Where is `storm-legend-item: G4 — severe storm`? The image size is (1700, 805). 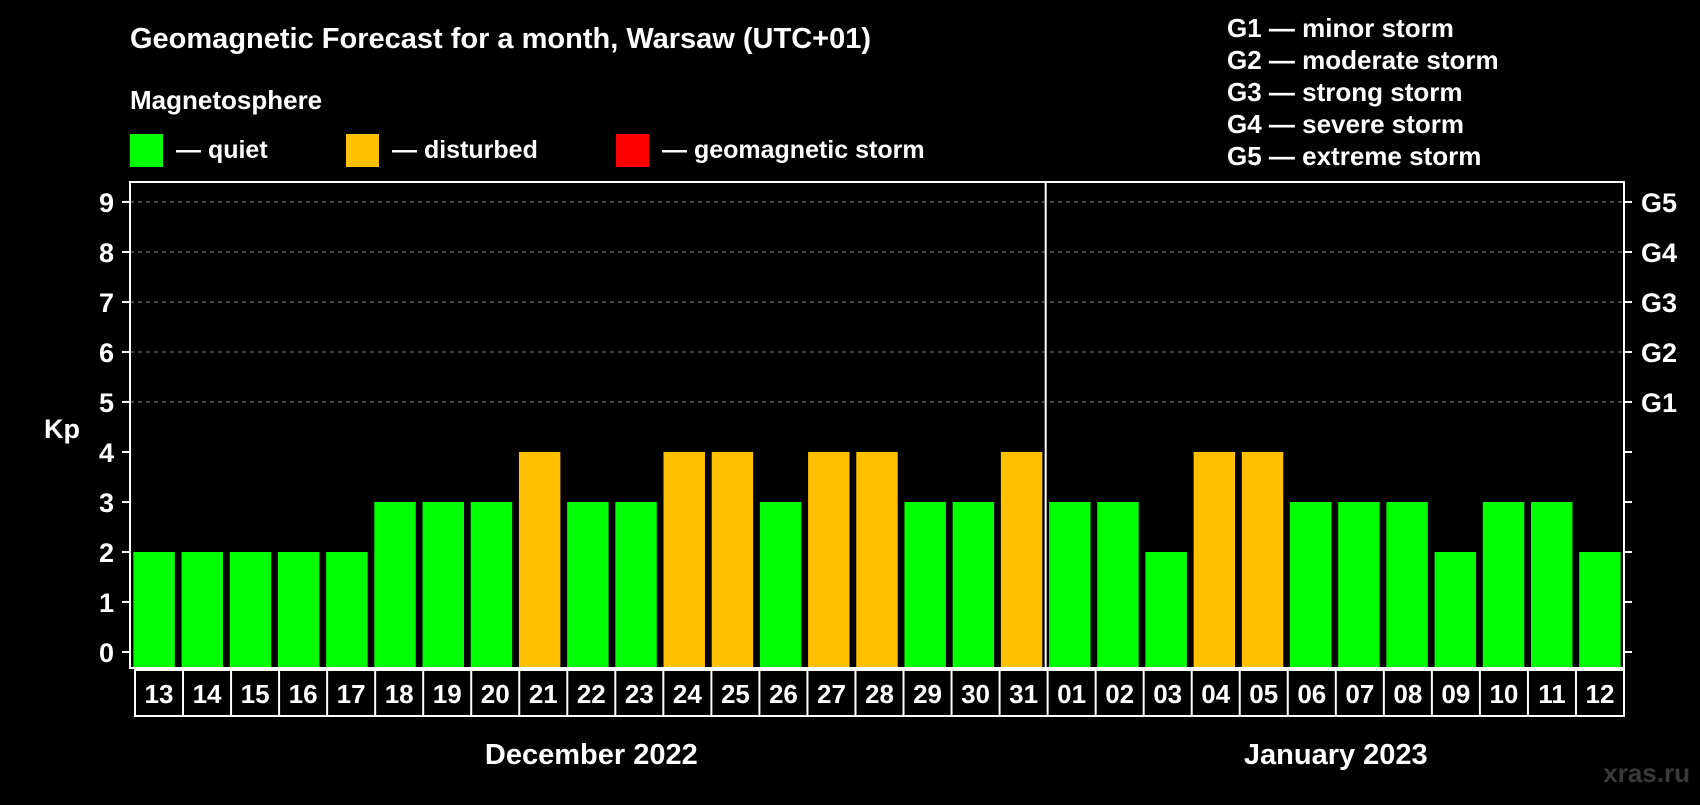
storm-legend-item: G4 — severe storm is located at coordinates (1345, 124).